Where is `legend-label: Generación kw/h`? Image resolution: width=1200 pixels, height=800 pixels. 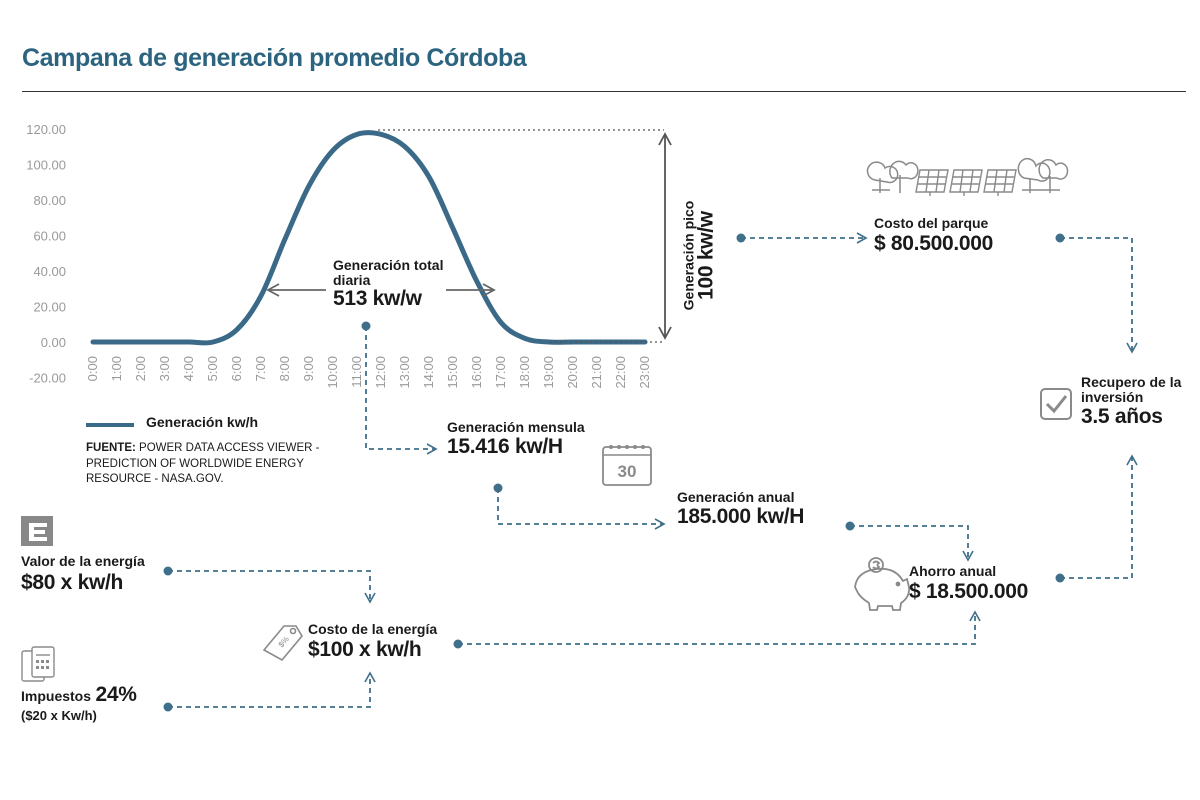
legend-label: Generación kw/h is located at coordinates (202, 422).